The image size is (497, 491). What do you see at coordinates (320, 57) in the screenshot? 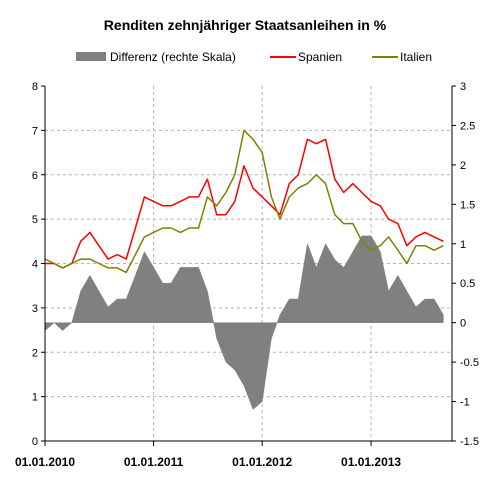
I see `legend-label: Spanien` at bounding box center [320, 57].